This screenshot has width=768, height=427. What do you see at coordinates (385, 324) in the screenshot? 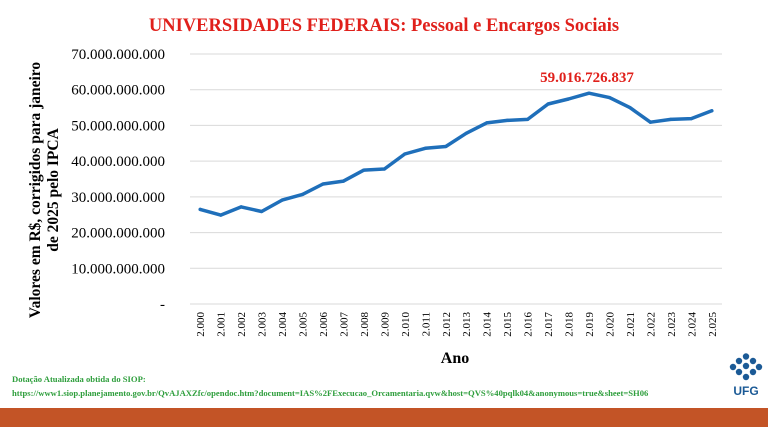
I see `x-tick-label: 2.009` at bounding box center [385, 324].